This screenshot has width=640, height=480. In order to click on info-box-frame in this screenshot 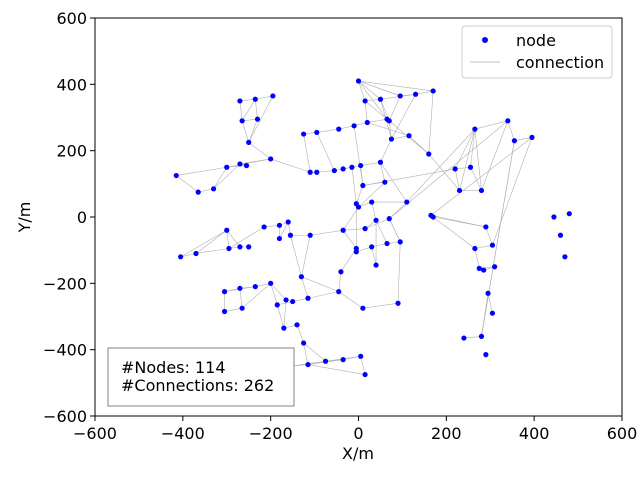, I will do `click(201, 377)`.